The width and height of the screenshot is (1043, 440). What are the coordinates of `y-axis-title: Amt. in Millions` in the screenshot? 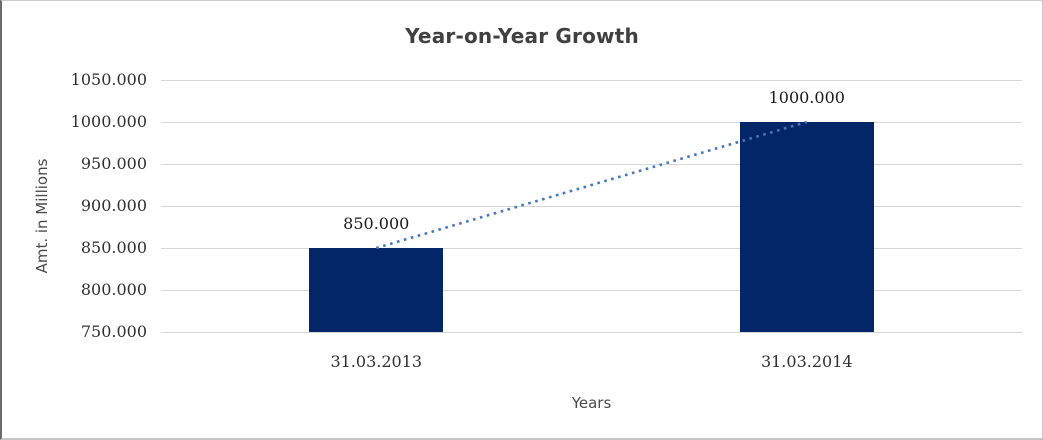 It's located at (42, 216).